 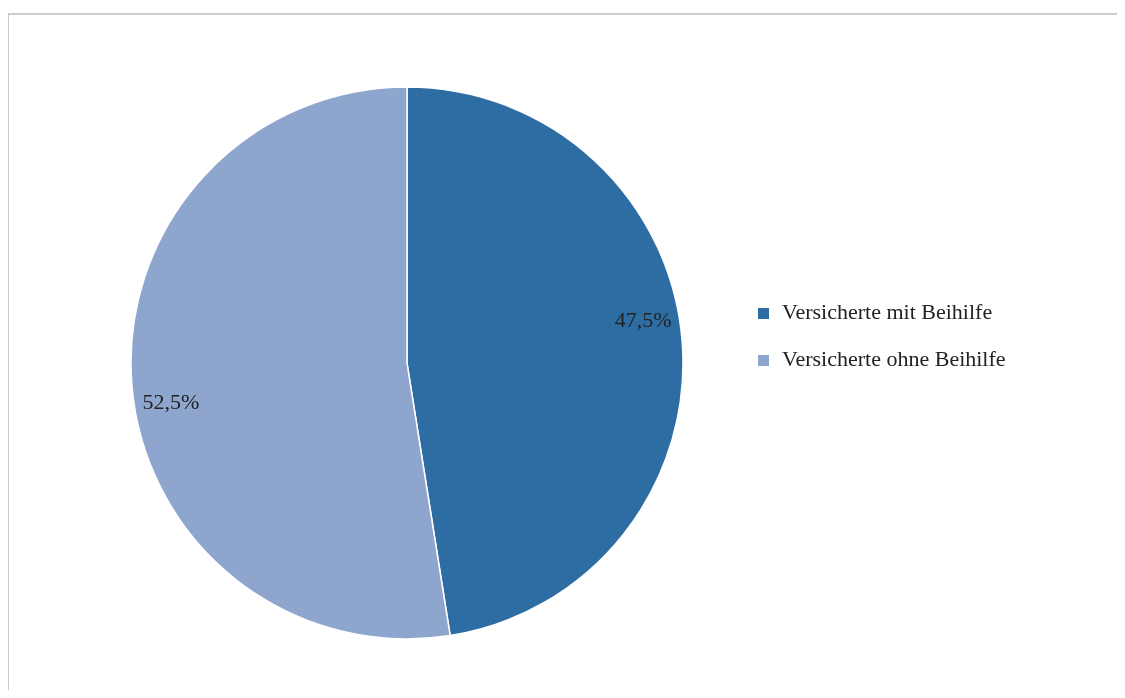 What do you see at coordinates (171, 401) in the screenshot?
I see `data-label: 52,5%` at bounding box center [171, 401].